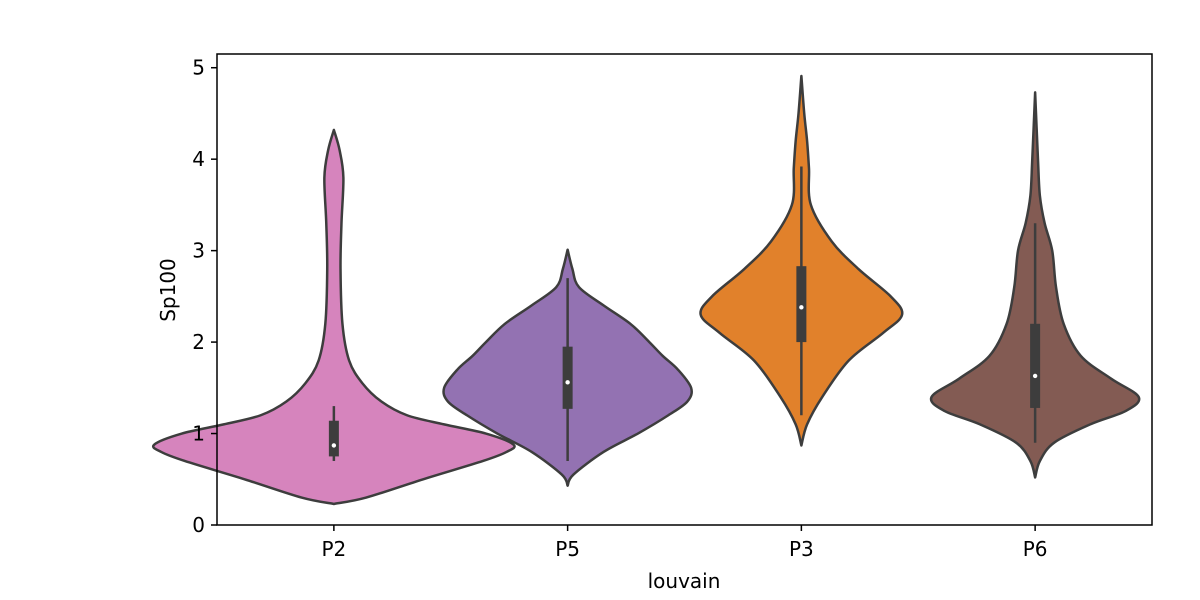 The image size is (1200, 600). I want to click on x-tick-label-p6: P6, so click(1035, 549).